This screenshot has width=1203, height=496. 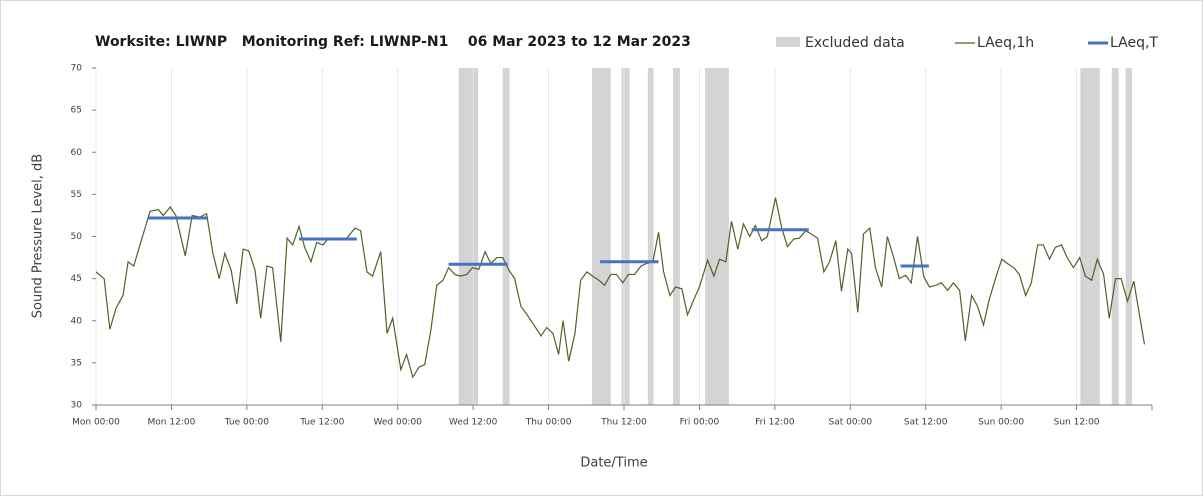 I want to click on y-tick-label: 65, so click(x=76, y=111).